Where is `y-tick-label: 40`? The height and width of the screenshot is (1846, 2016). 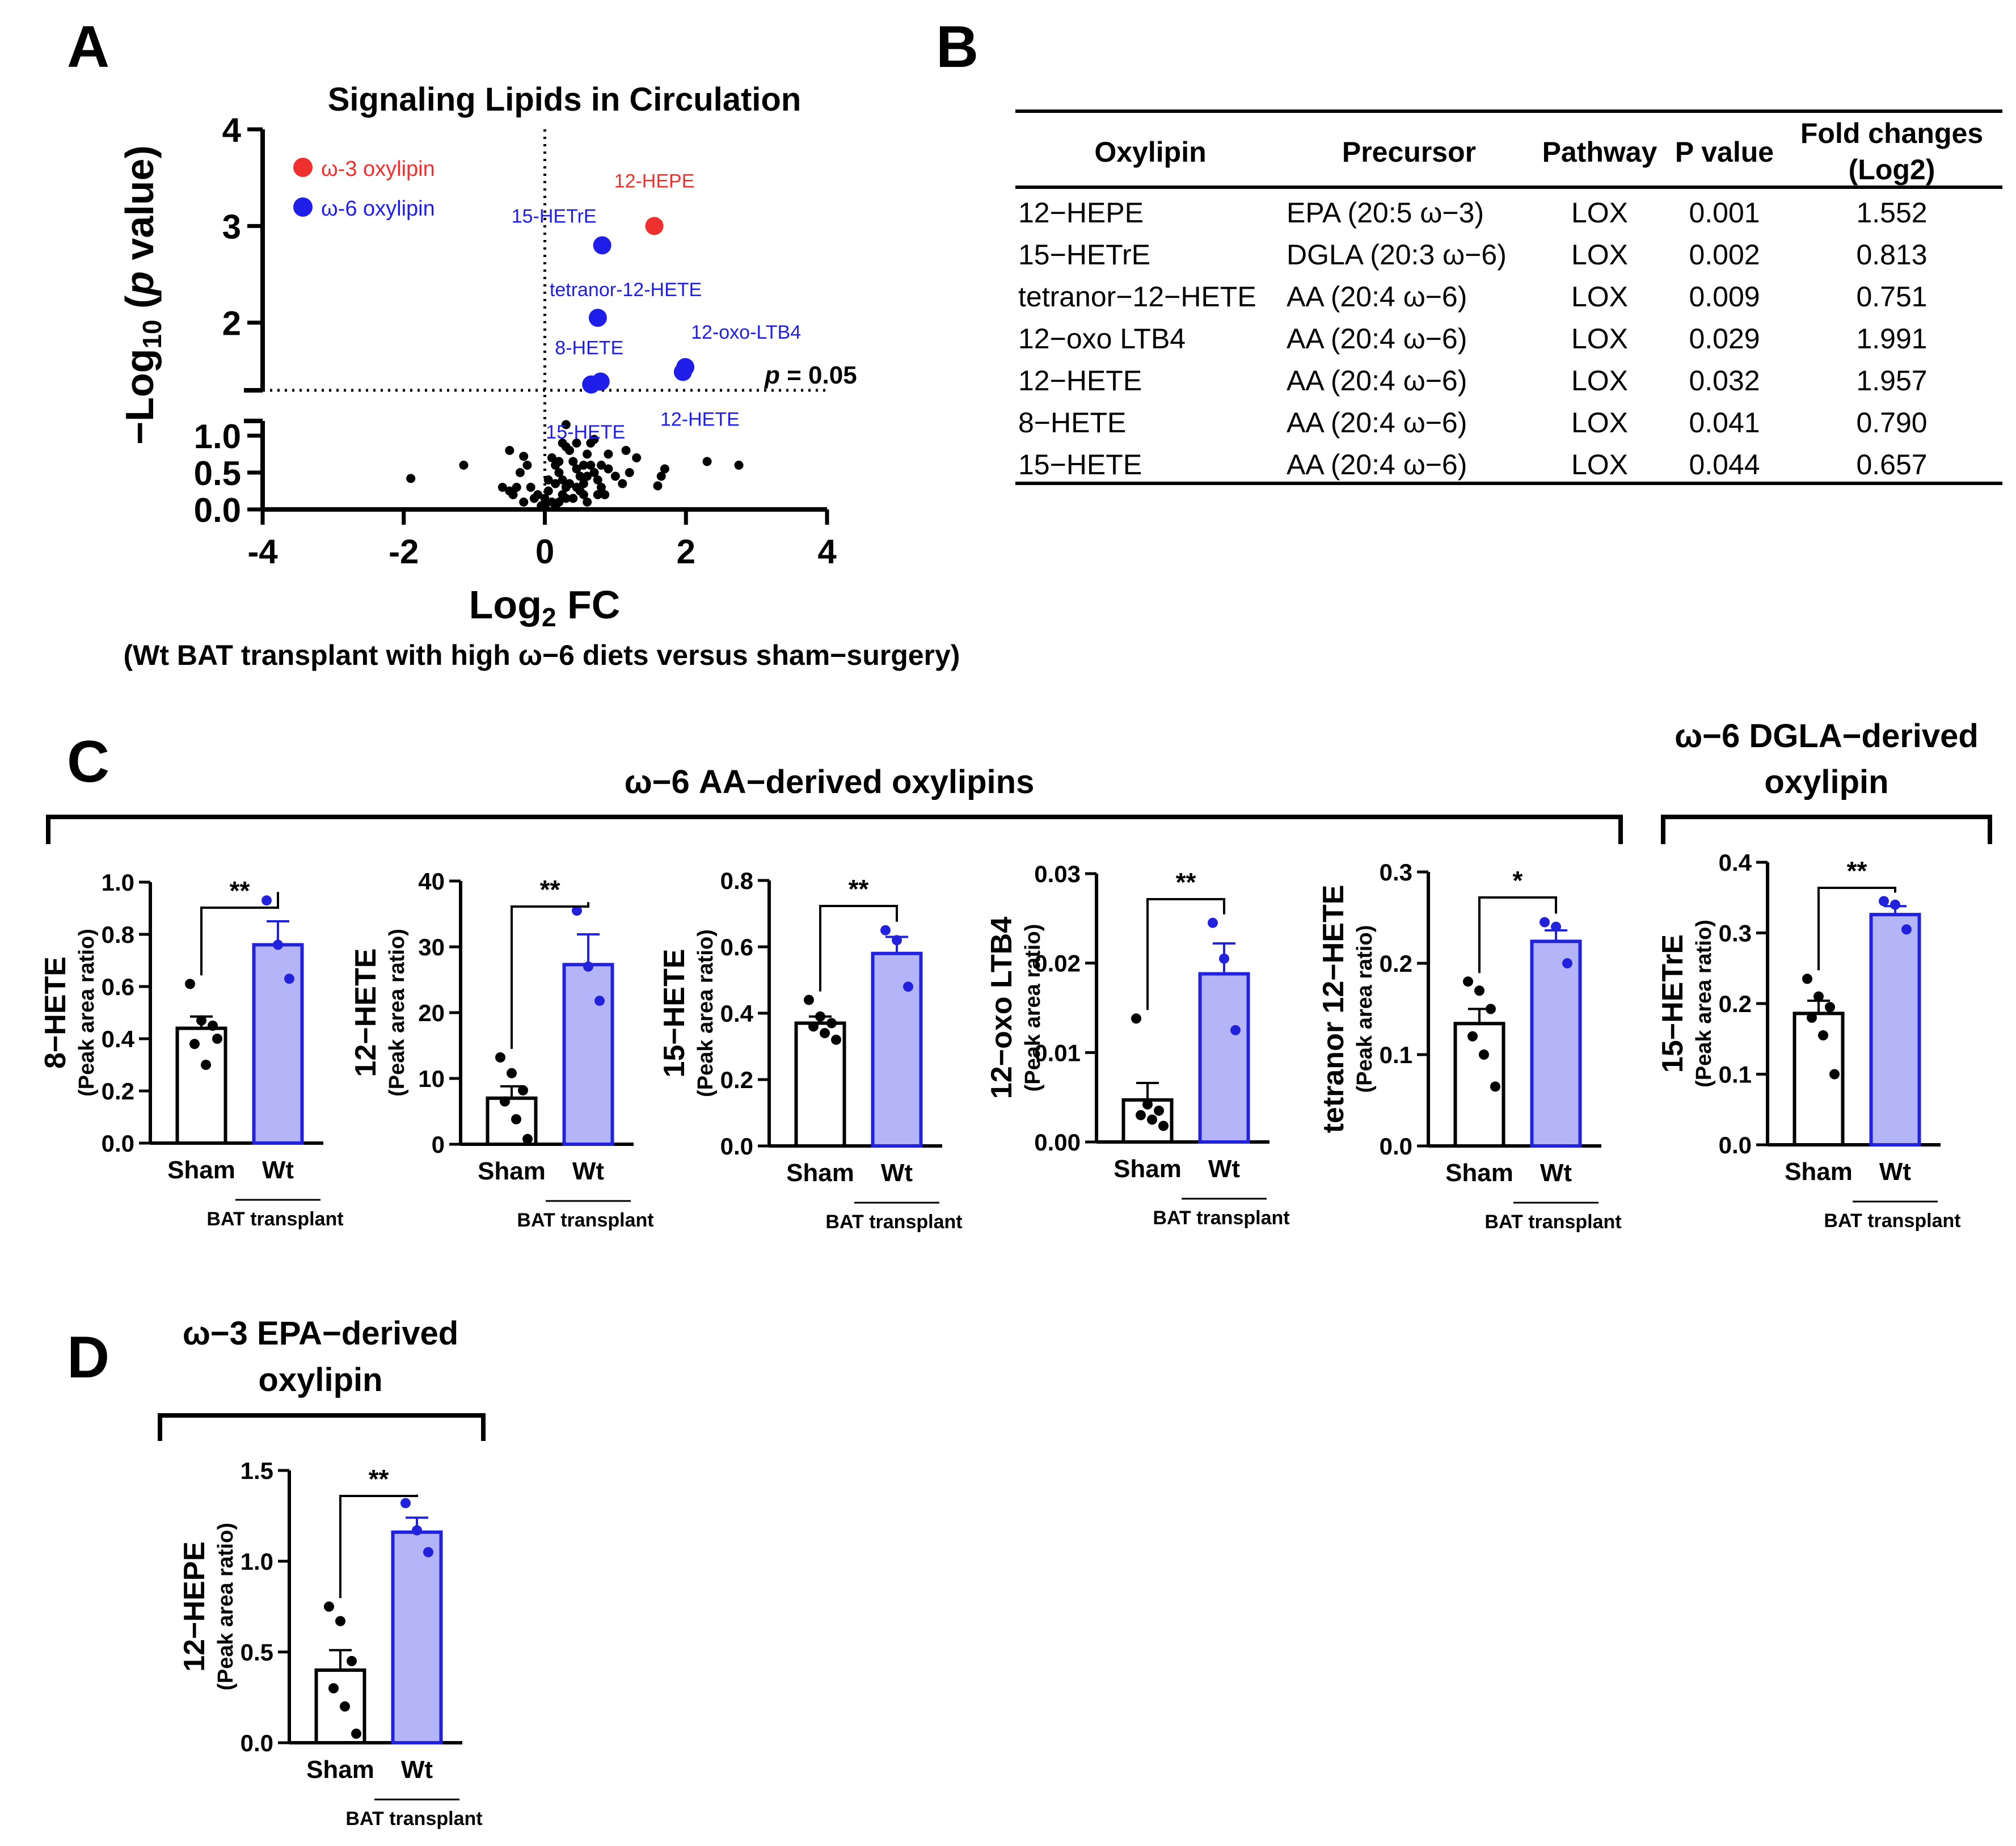
y-tick-label: 40 is located at coordinates (431, 881).